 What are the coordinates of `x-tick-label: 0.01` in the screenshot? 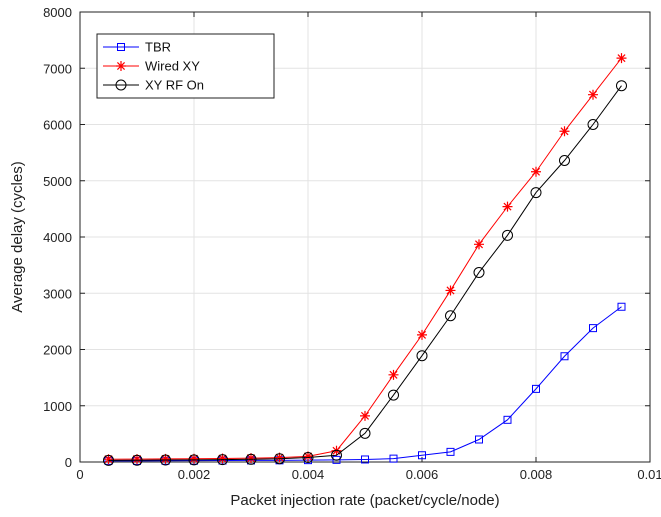 It's located at (649, 474).